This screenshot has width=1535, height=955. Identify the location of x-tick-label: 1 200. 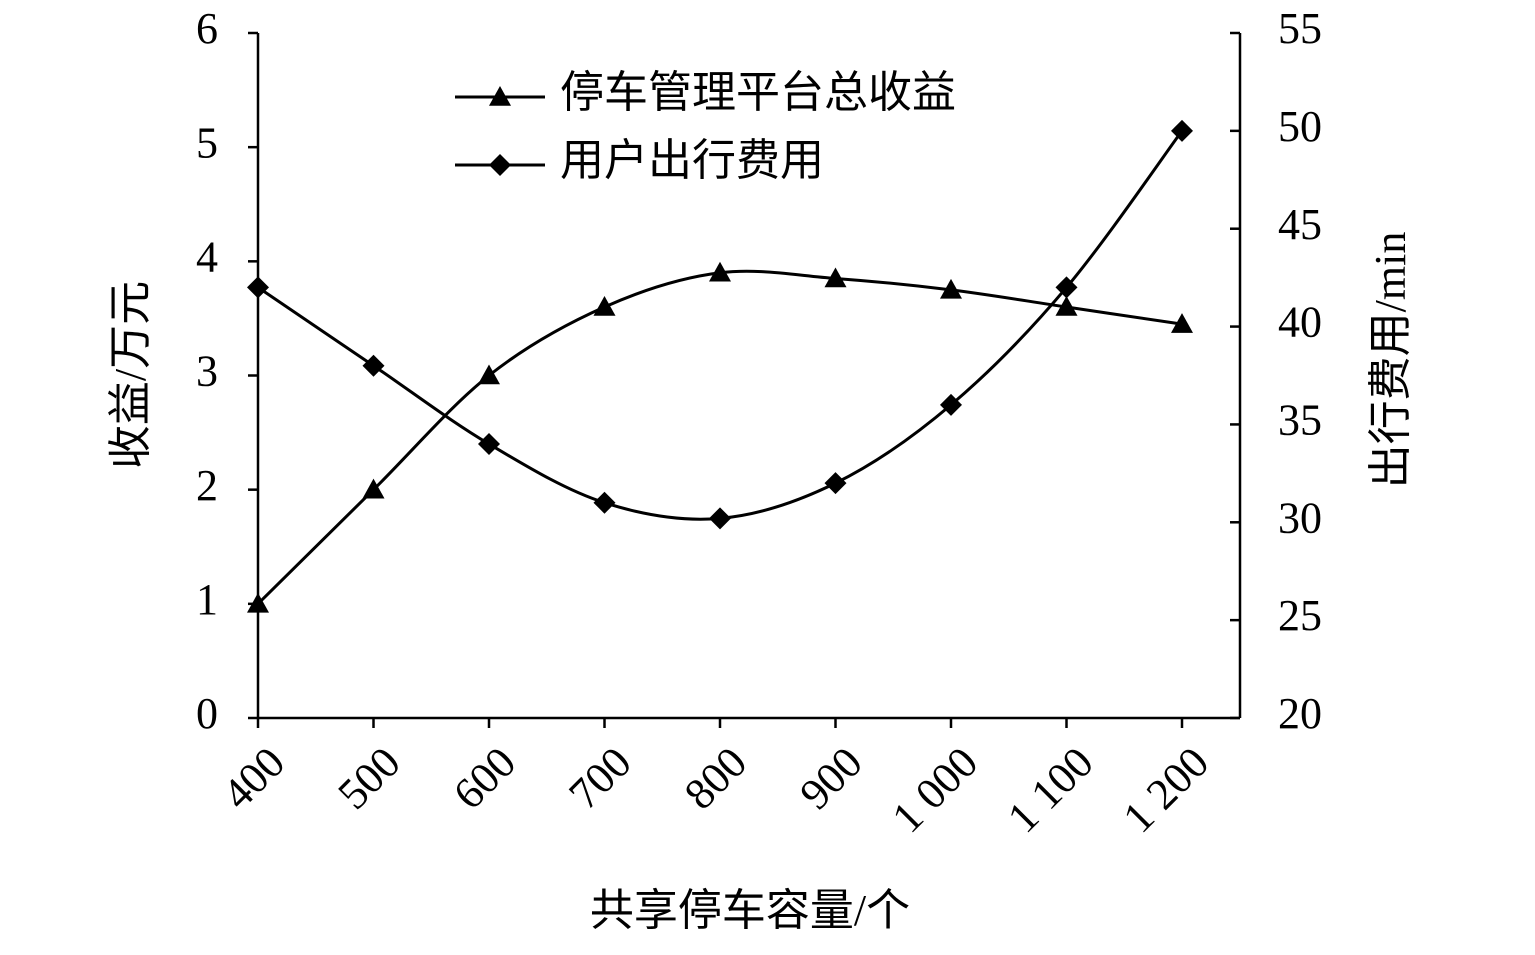
(1166, 790).